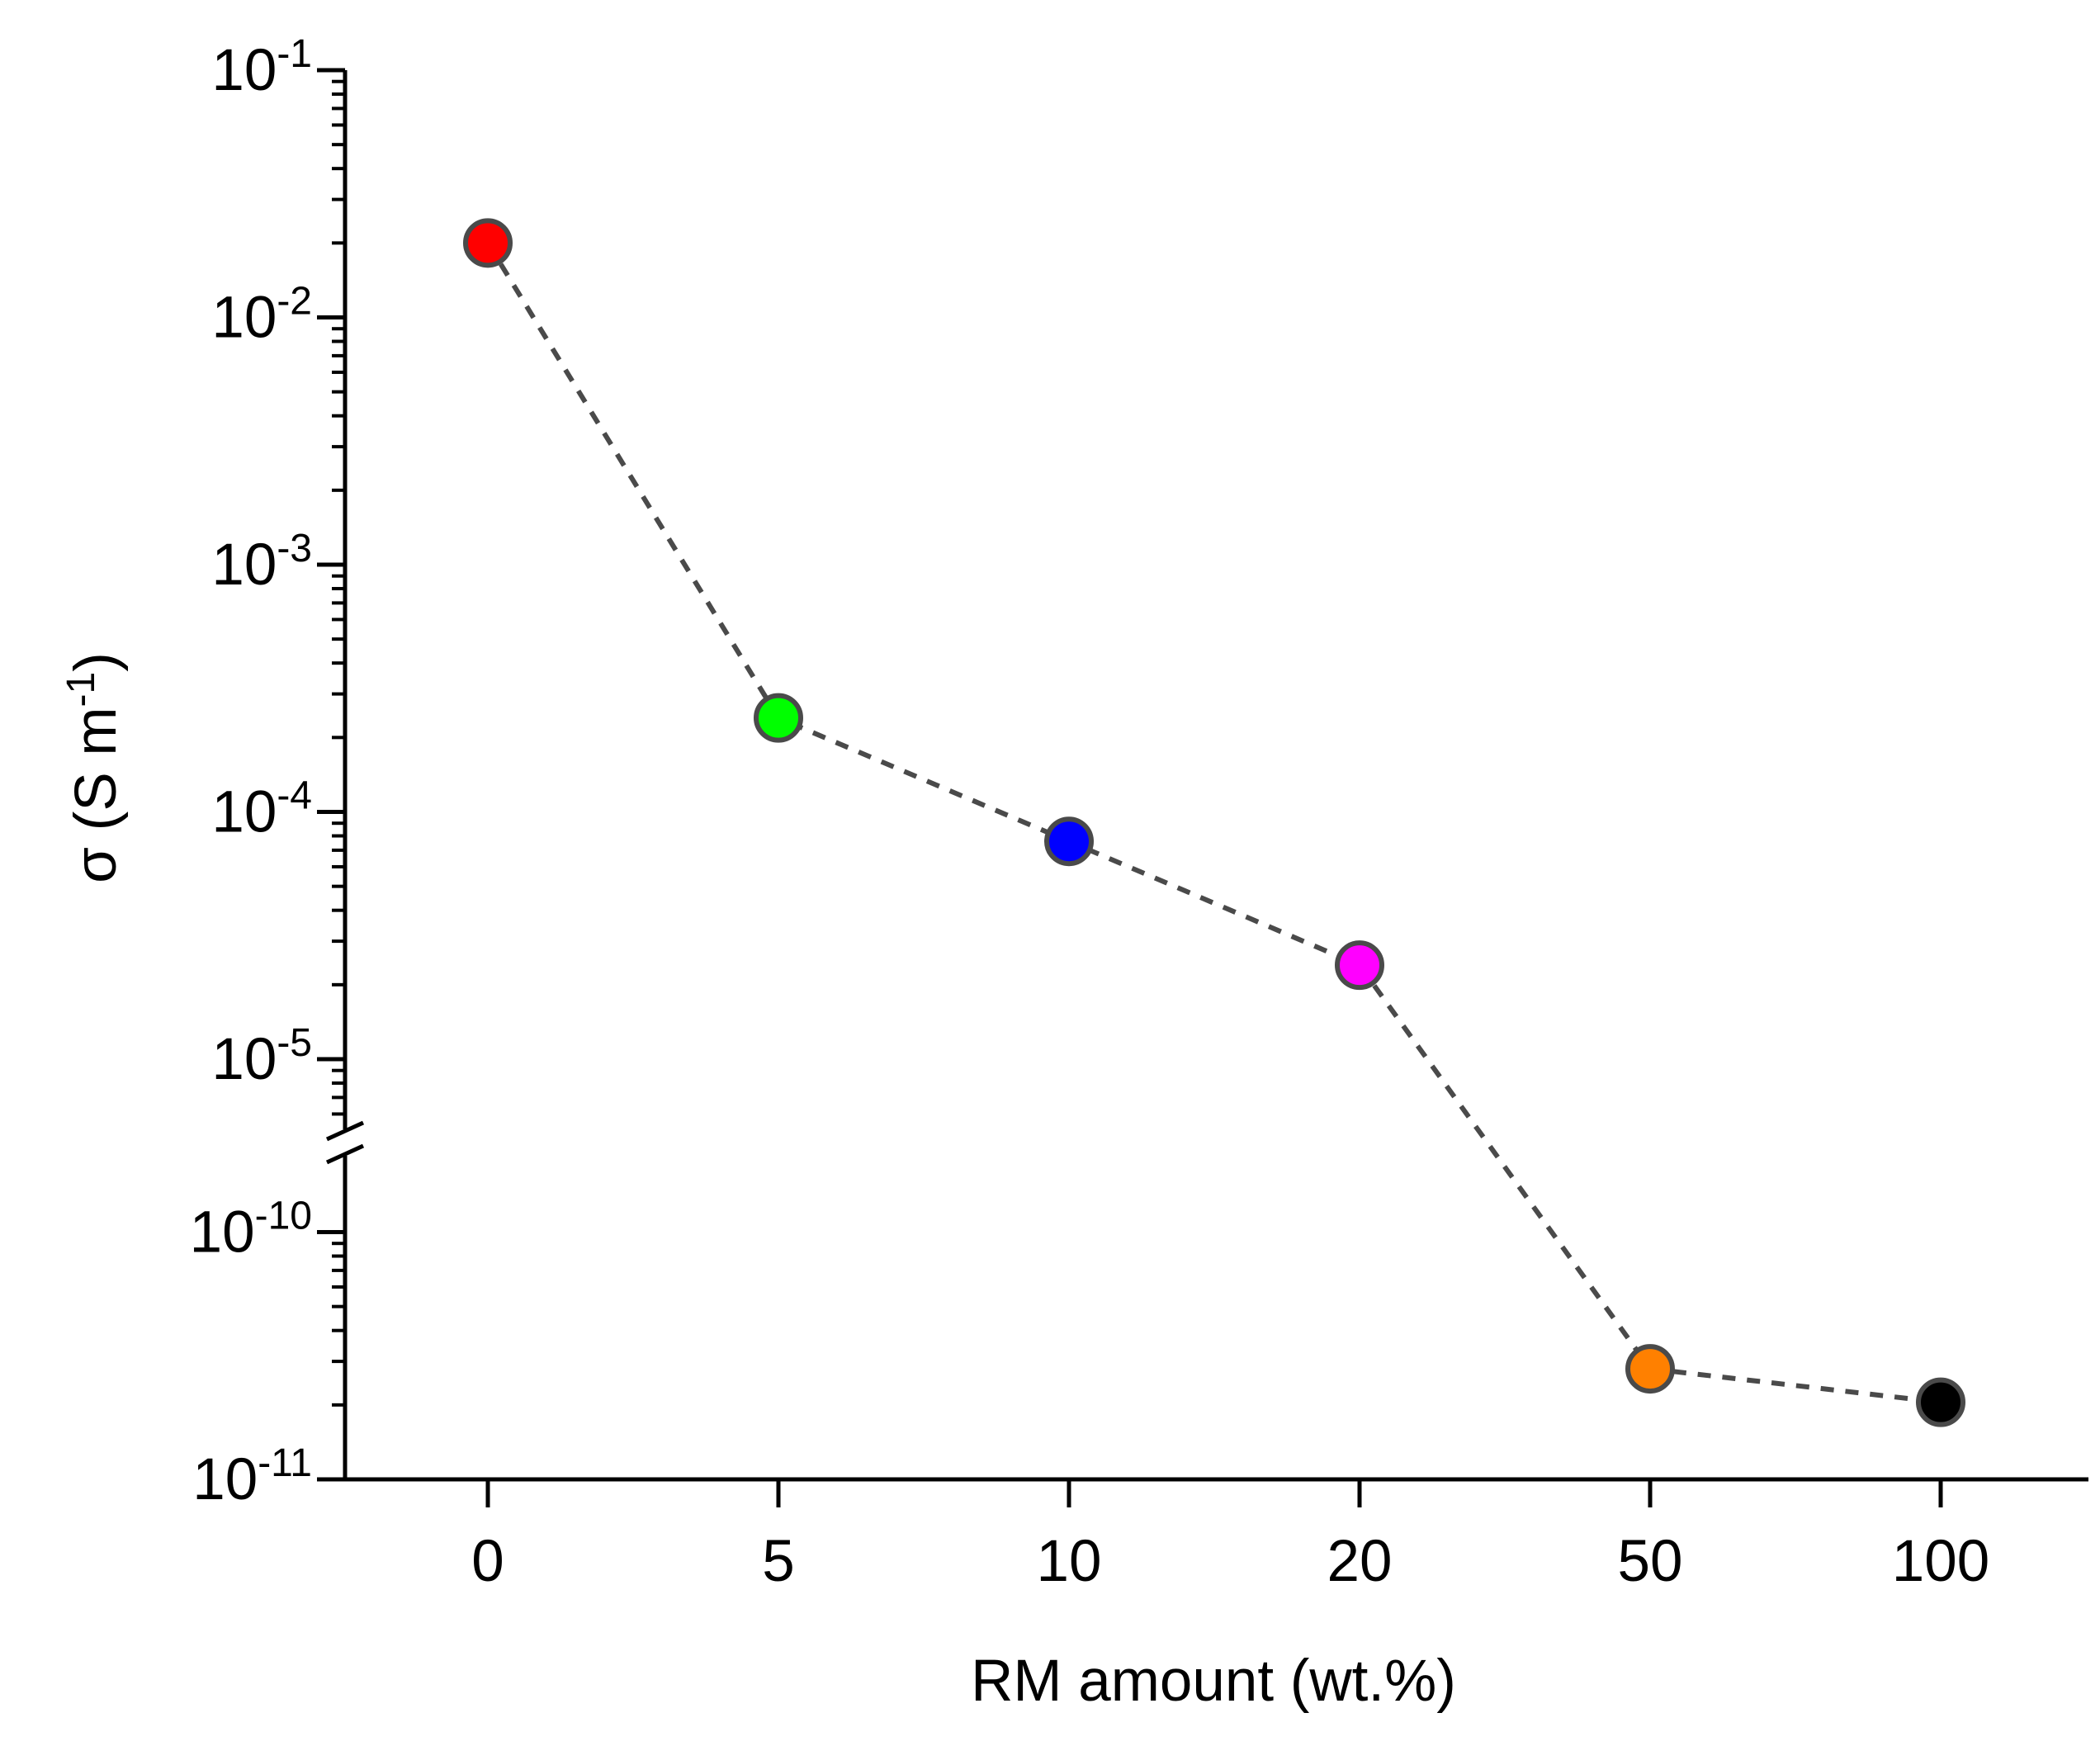  I want to click on x-tick-label: 5, so click(778, 1561).